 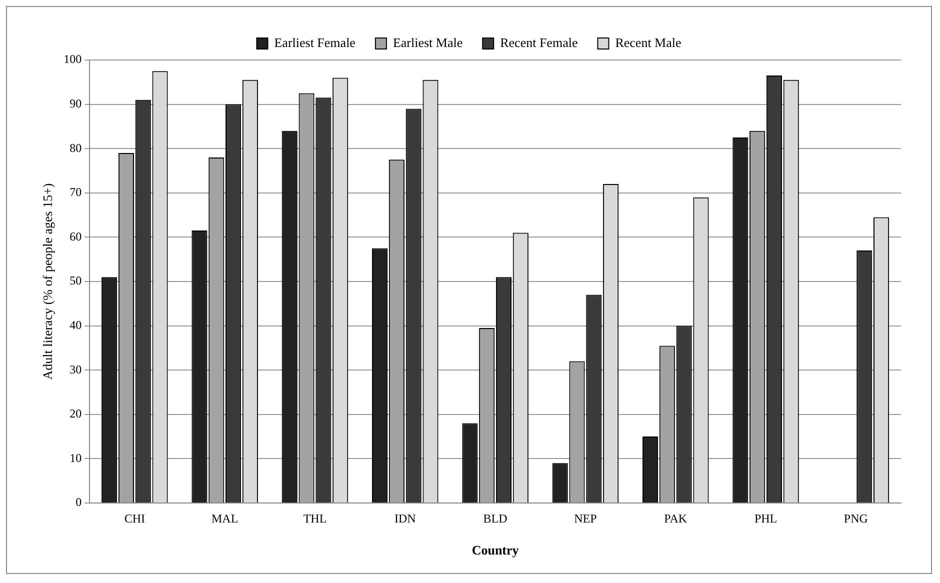 What do you see at coordinates (856, 518) in the screenshot?
I see `x-tick-label: PNG` at bounding box center [856, 518].